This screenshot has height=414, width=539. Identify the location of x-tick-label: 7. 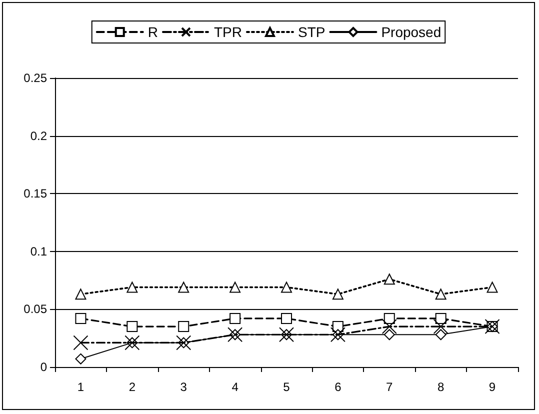
(390, 387).